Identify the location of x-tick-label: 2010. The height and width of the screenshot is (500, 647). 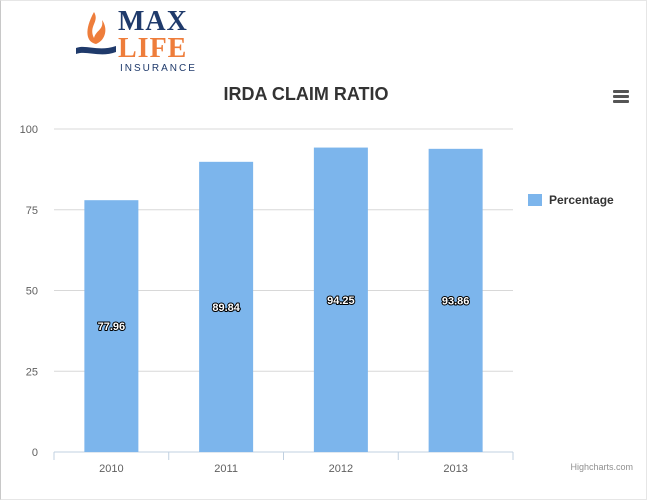
(111, 469).